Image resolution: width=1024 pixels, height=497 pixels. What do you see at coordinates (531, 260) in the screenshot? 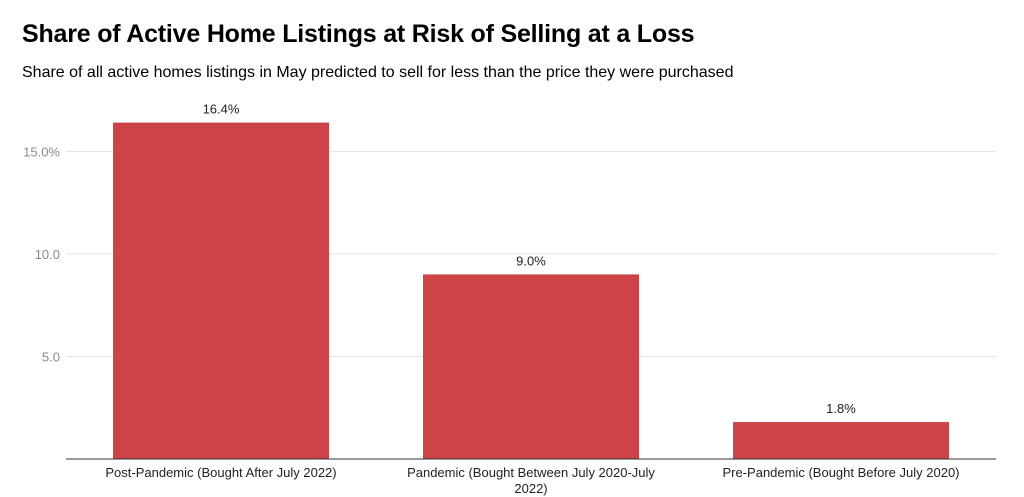
I see `data-label: 9.0%` at bounding box center [531, 260].